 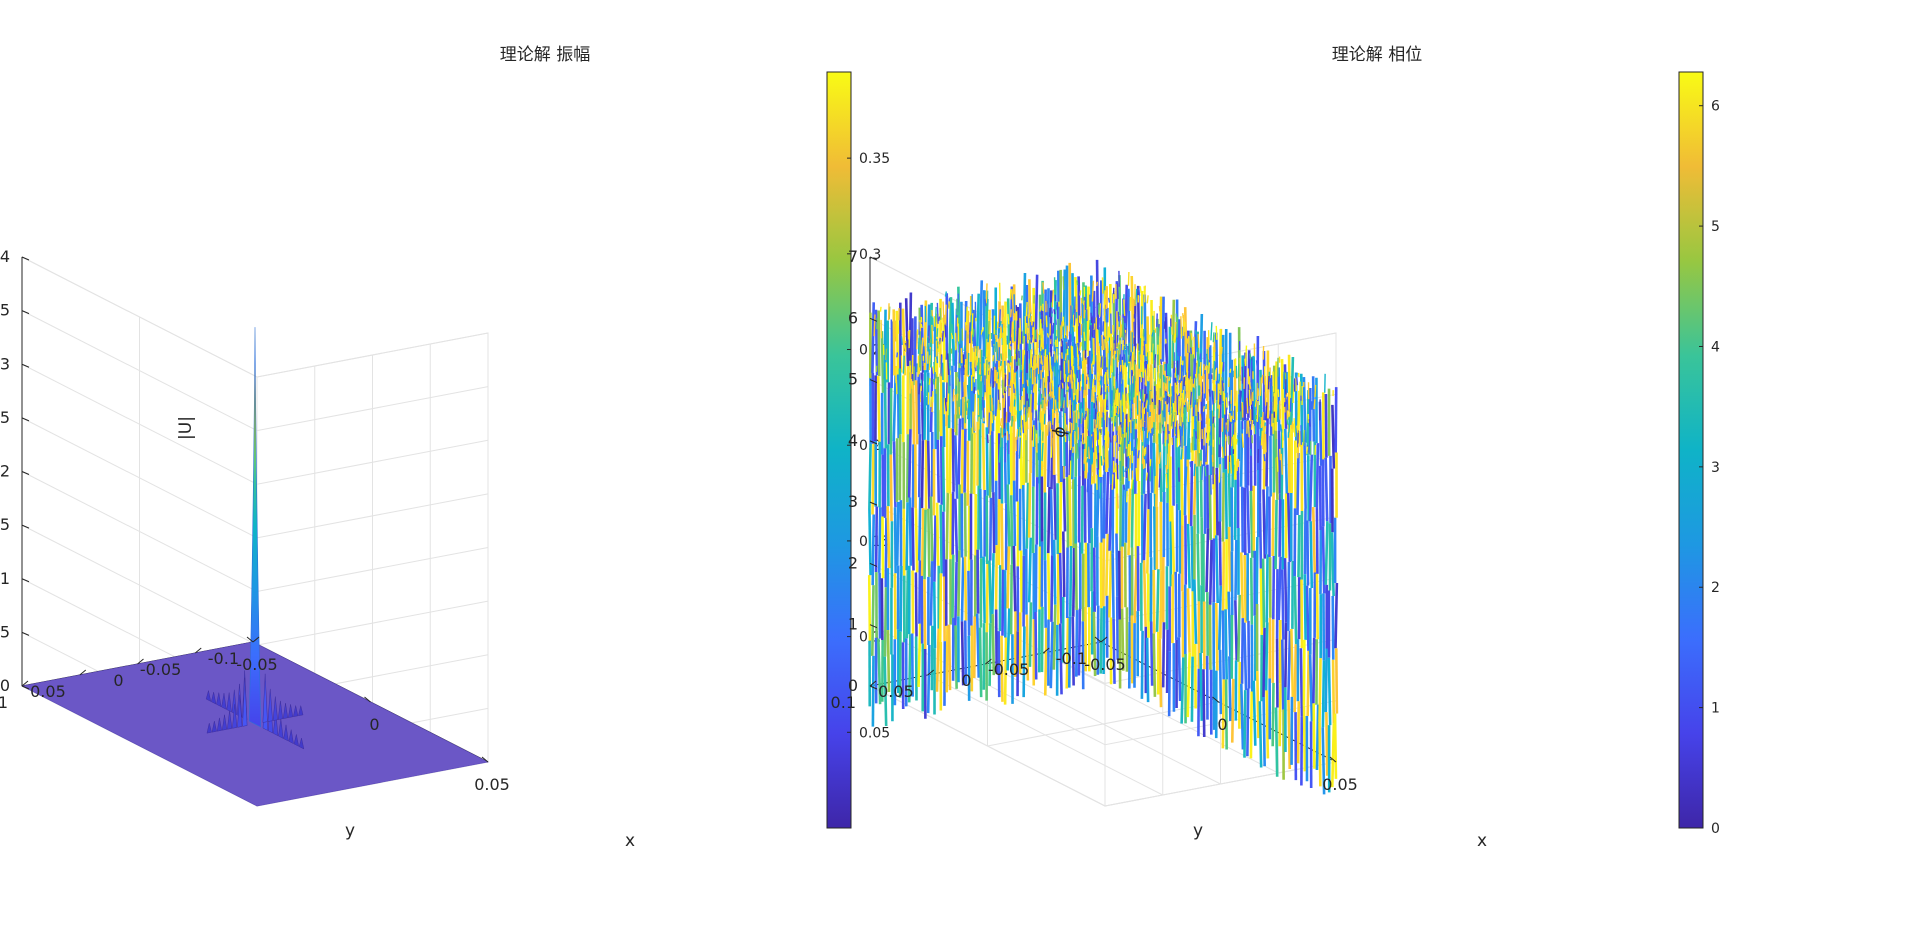 I want to click on phase-z-tick-label: 0, so click(x=853, y=685).